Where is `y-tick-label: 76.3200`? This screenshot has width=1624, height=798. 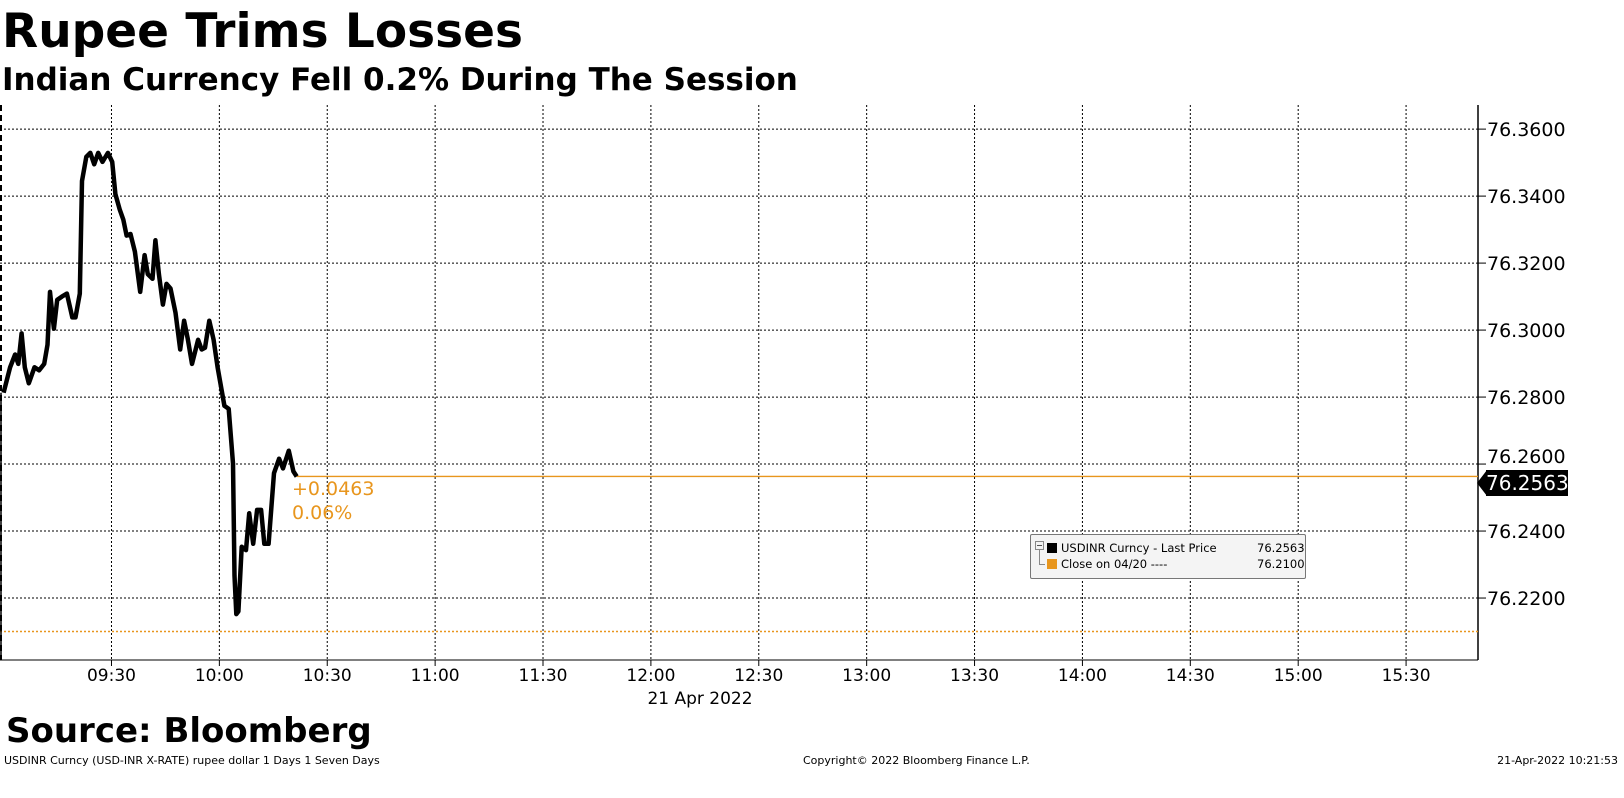 y-tick-label: 76.3200 is located at coordinates (1526, 264).